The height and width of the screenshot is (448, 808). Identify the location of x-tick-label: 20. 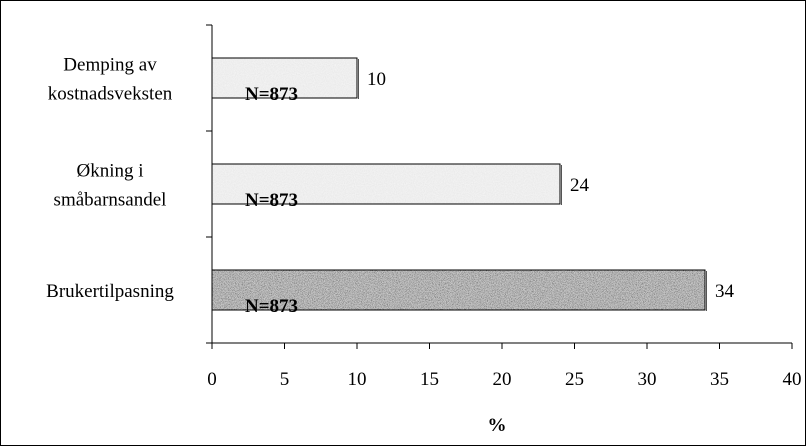
(502, 379).